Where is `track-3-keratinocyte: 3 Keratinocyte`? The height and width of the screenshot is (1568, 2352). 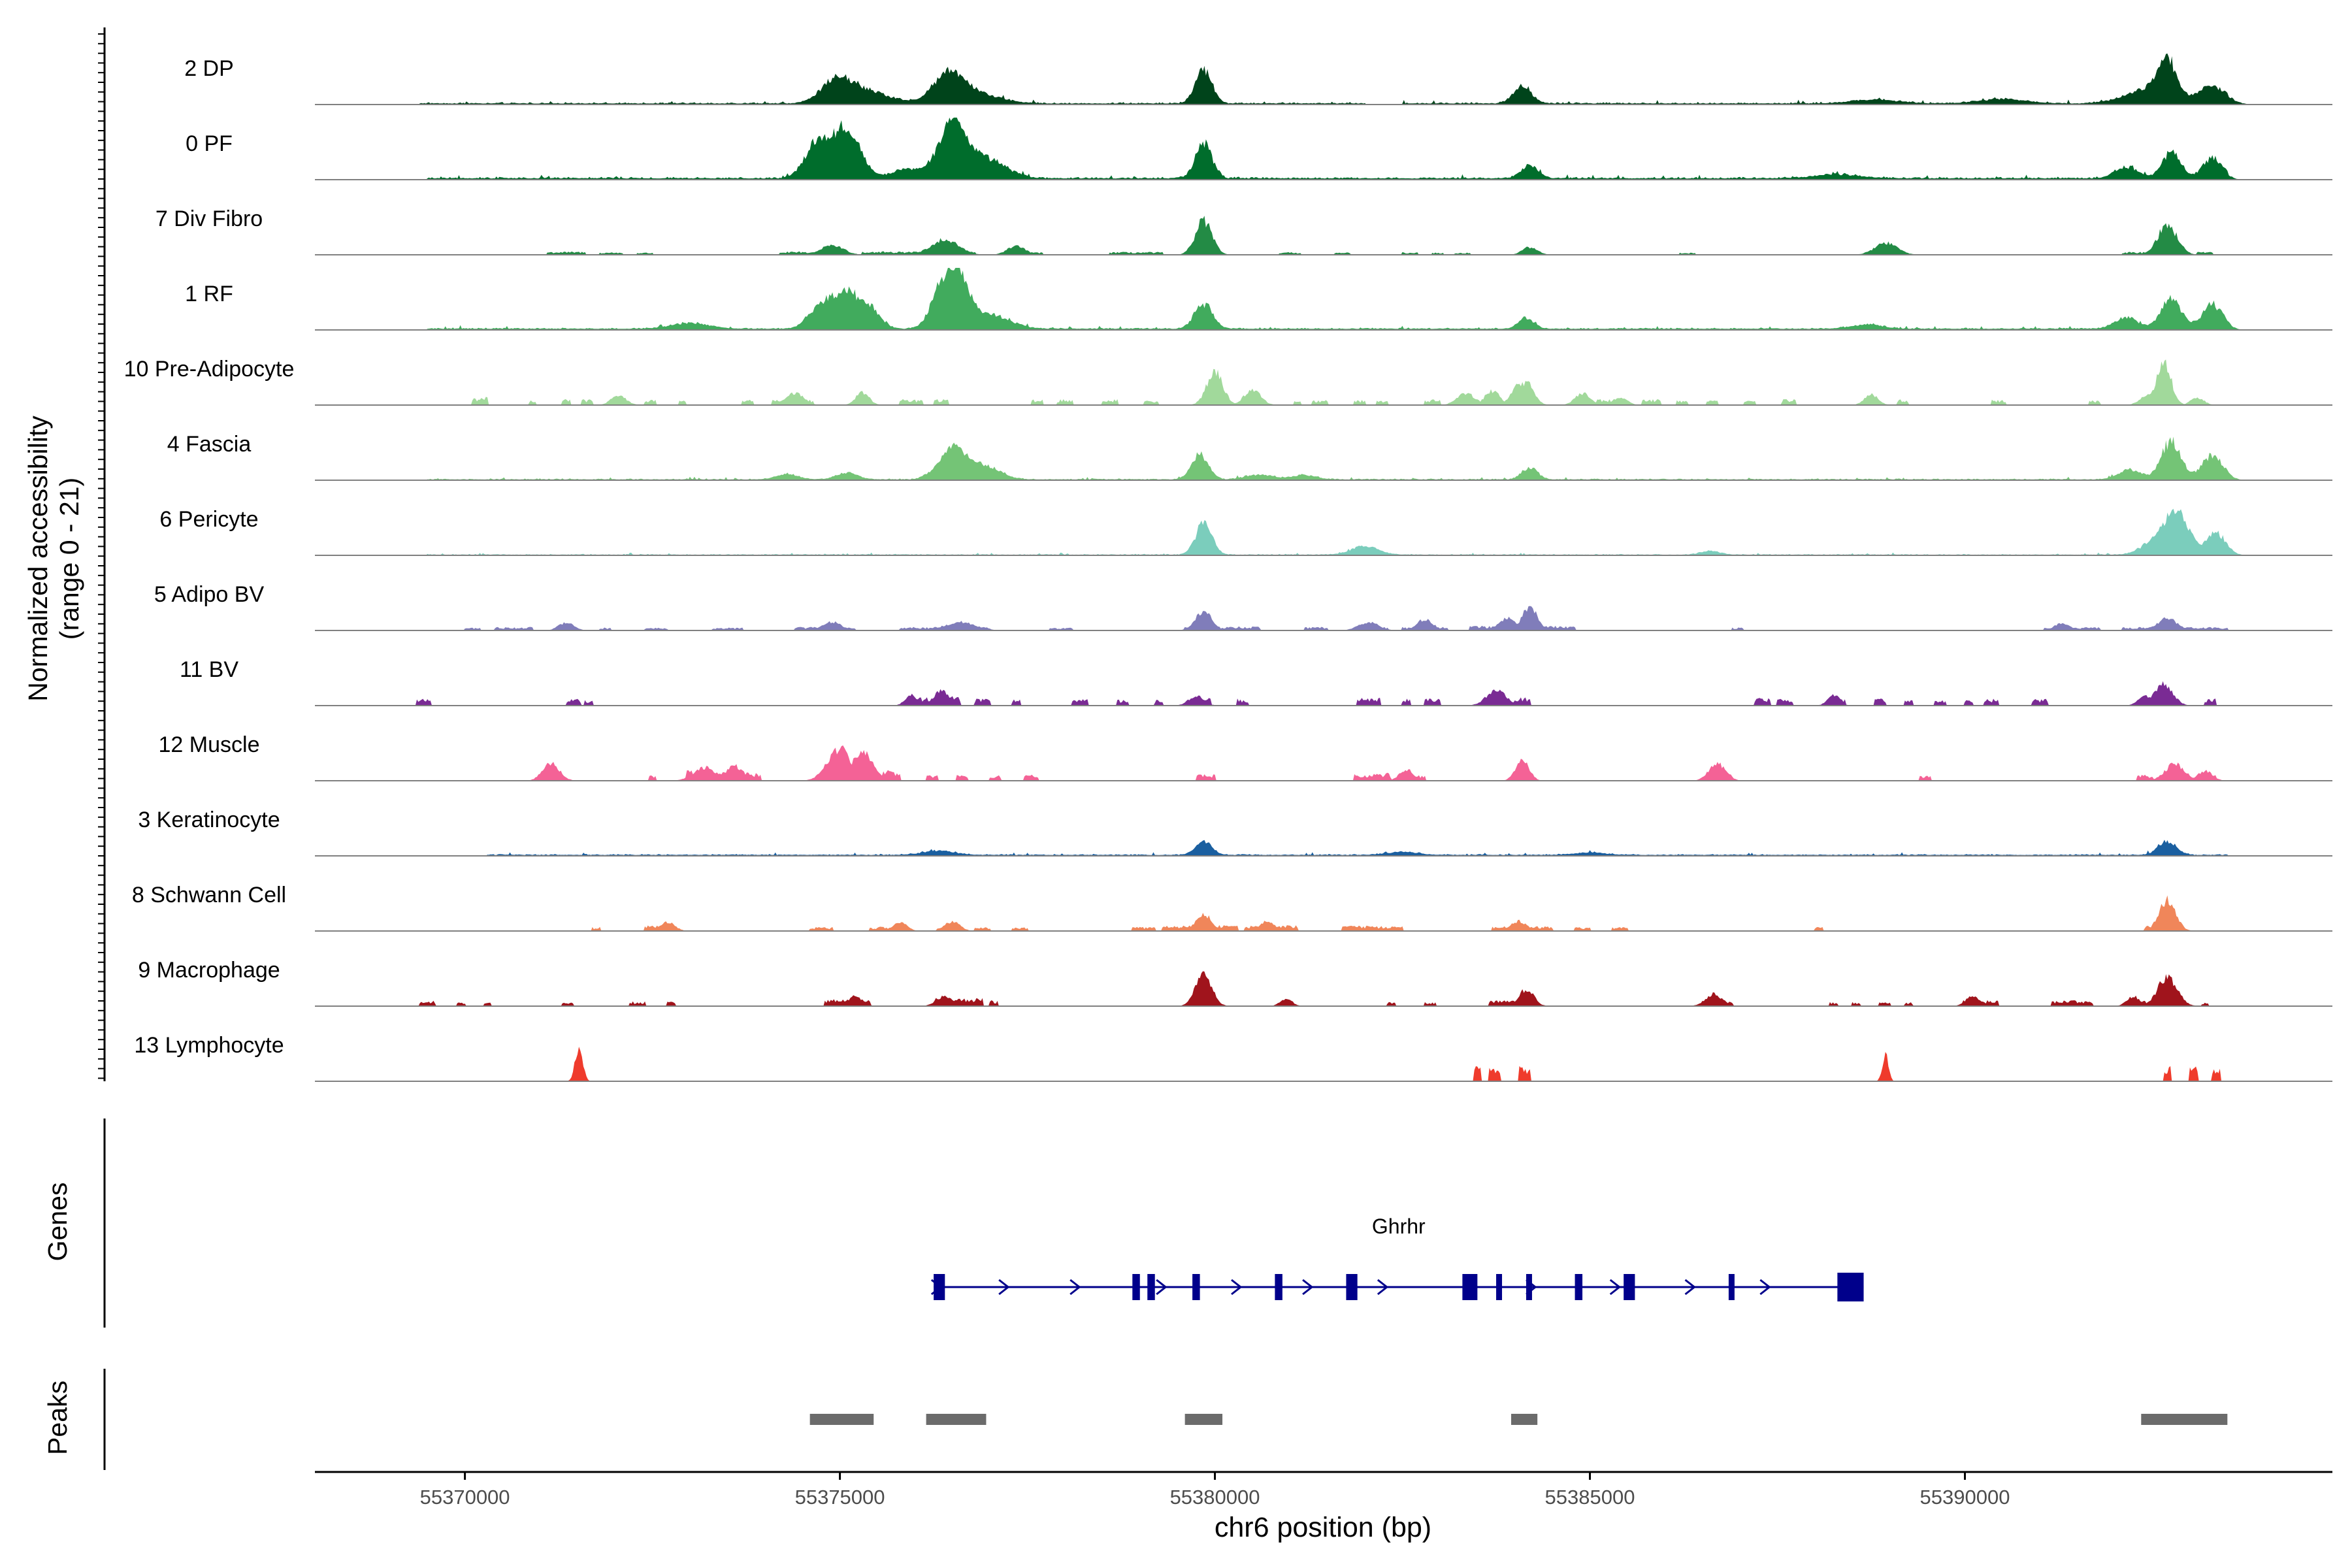
track-3-keratinocyte: 3 Keratinocyte is located at coordinates (1235, 832).